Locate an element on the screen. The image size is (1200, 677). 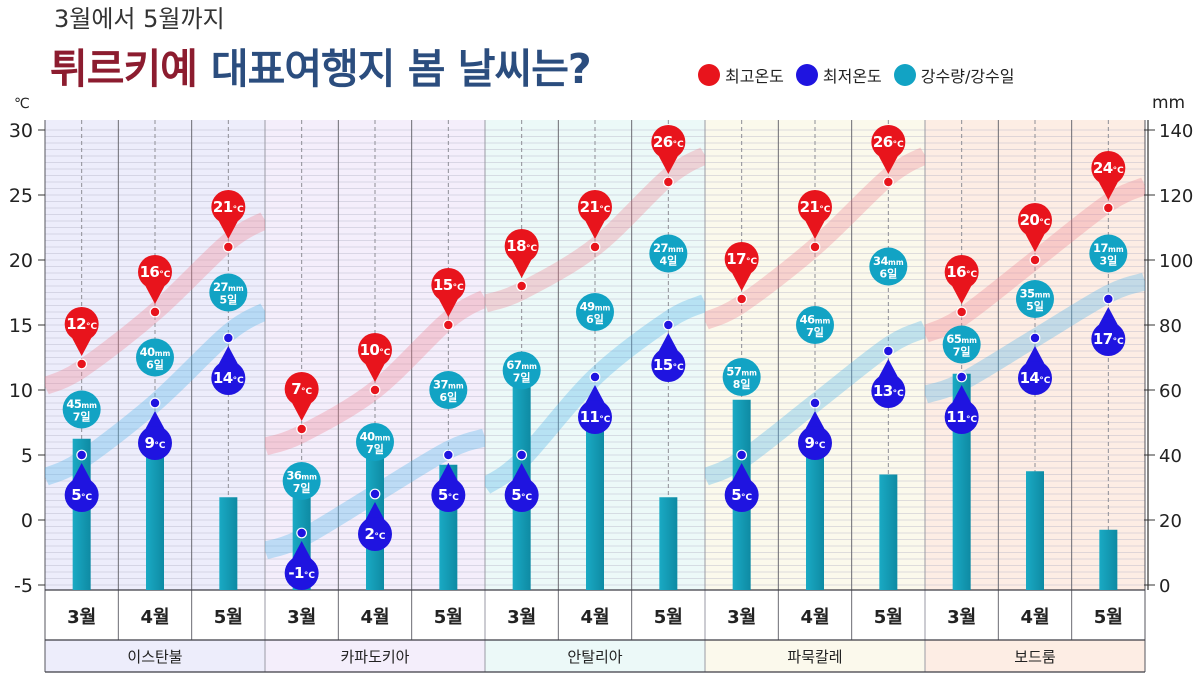
min-temp-label: 9°C is located at coordinates (815, 443).